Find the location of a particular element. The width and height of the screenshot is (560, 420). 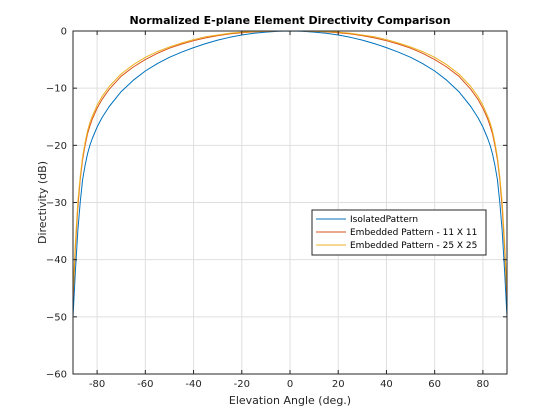

y-tick-label: −30 is located at coordinates (56, 203).